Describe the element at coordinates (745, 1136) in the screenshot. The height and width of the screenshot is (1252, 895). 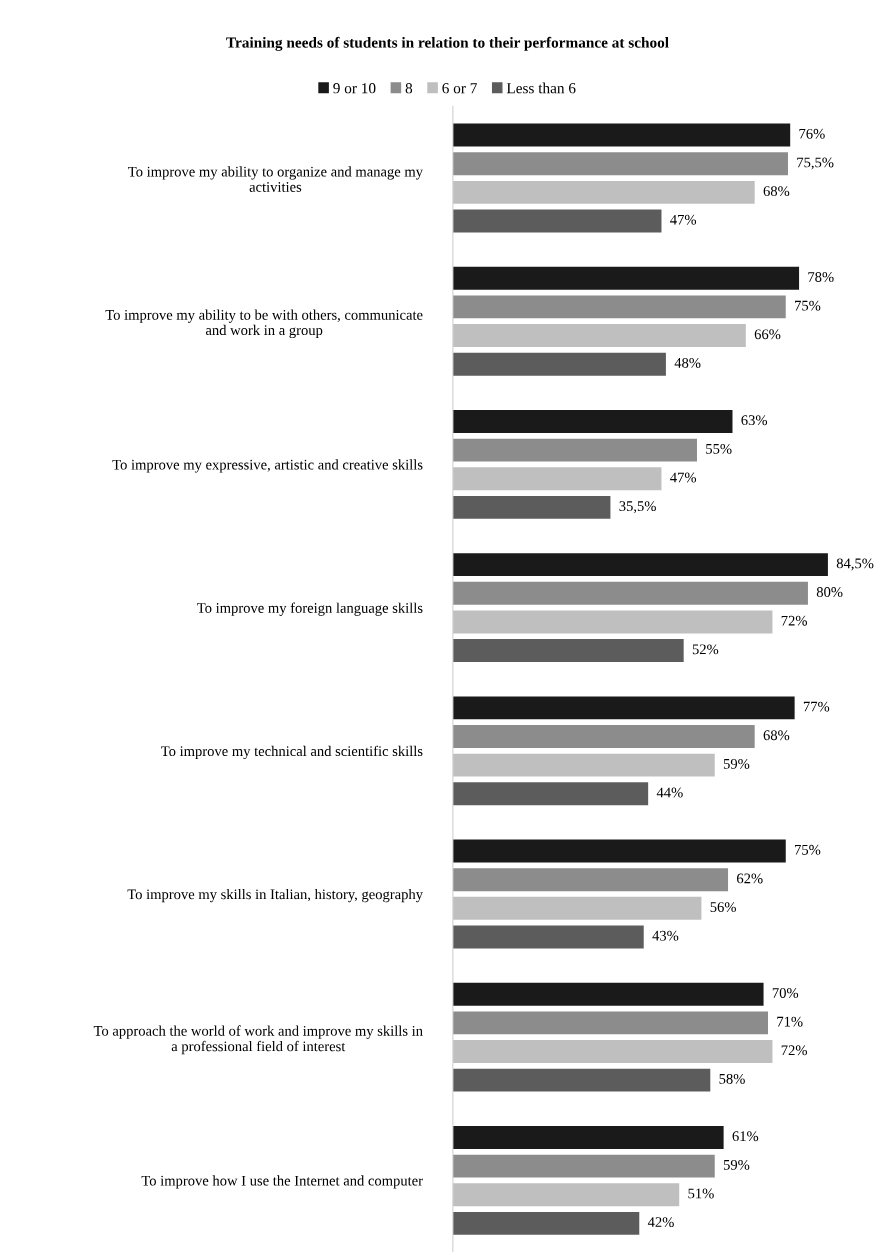
I see `data-label: 61%` at that location.